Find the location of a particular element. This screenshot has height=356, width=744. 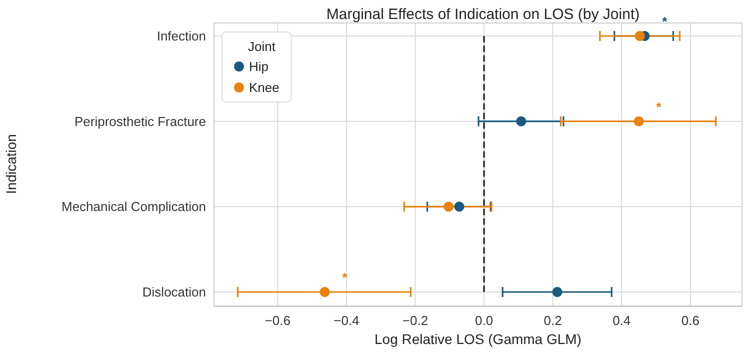

x-tick-label: 0.6 is located at coordinates (690, 320).